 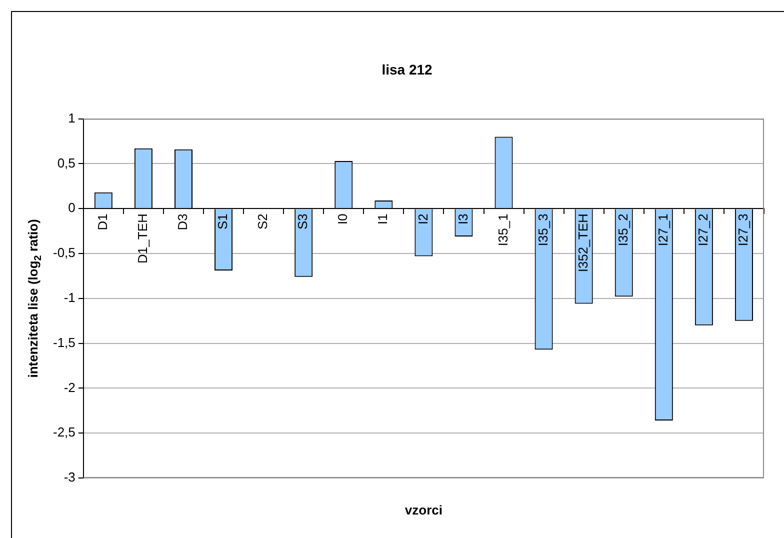 What do you see at coordinates (462, 219) in the screenshot?
I see `x-tick-label: I3` at bounding box center [462, 219].